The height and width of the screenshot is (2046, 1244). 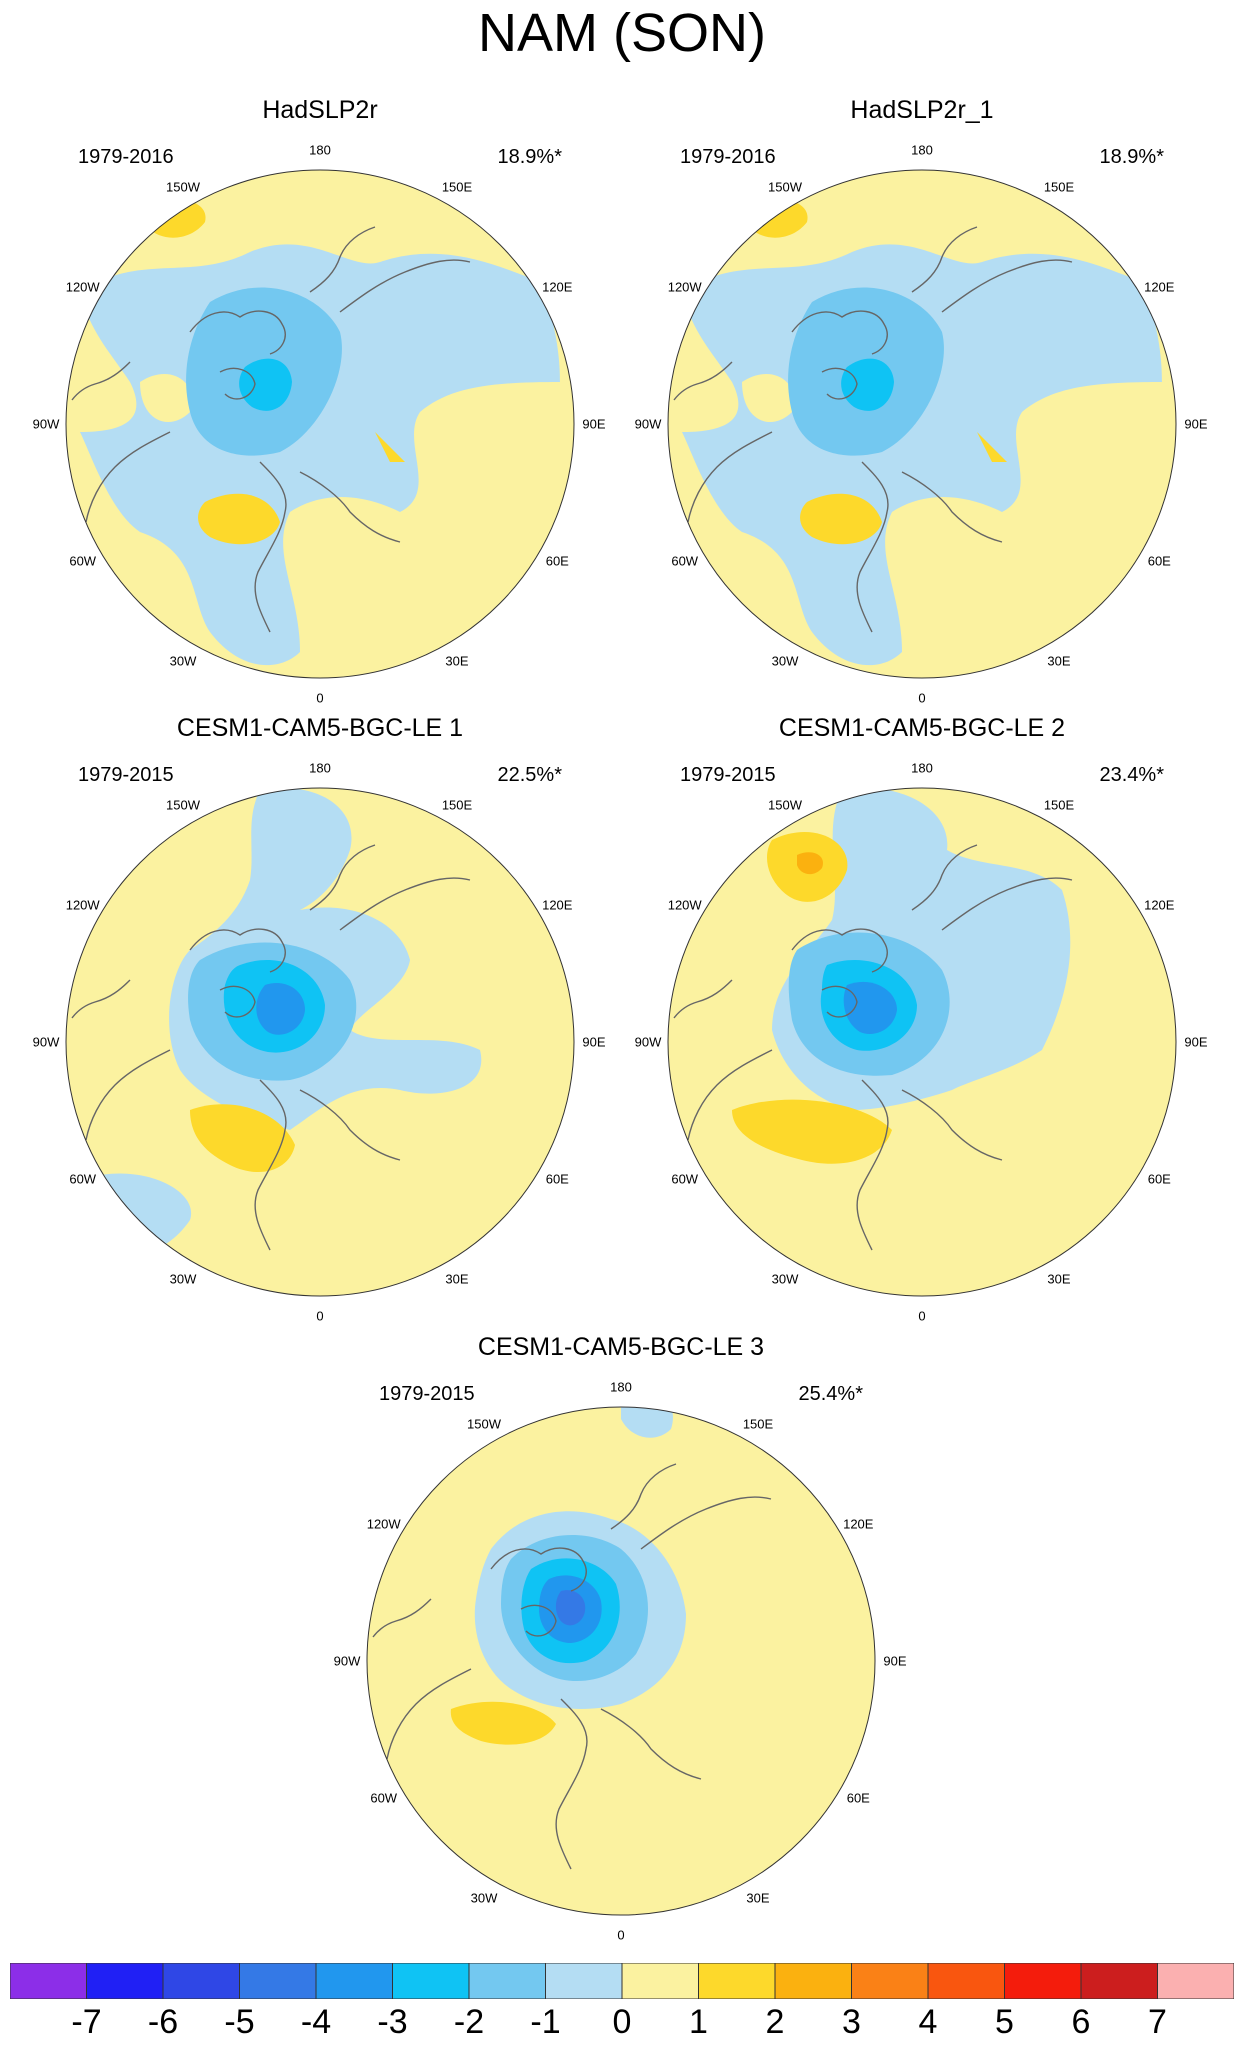 What do you see at coordinates (1004, 2022) in the screenshot?
I see `colorbar-tick-label: 5` at bounding box center [1004, 2022].